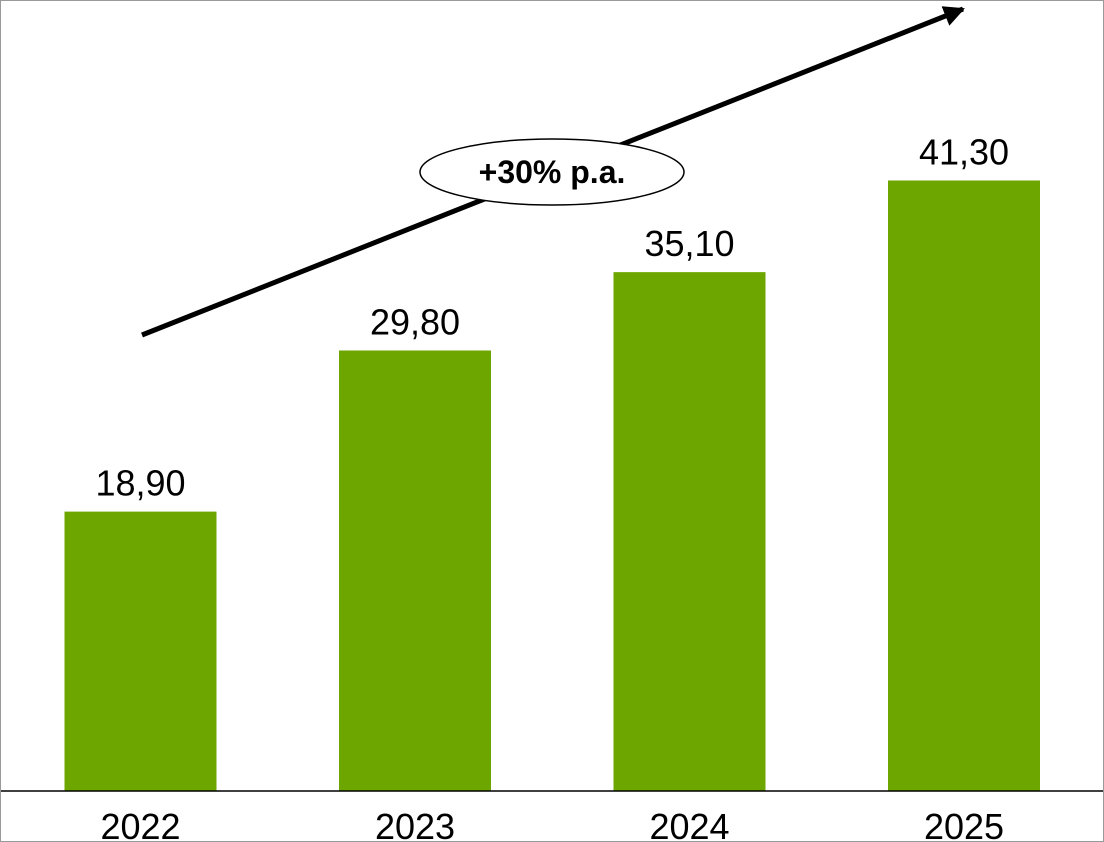 The image size is (1104, 842). I want to click on x-tick-labels: 2022 2023 2024 2025, so click(552, 823).